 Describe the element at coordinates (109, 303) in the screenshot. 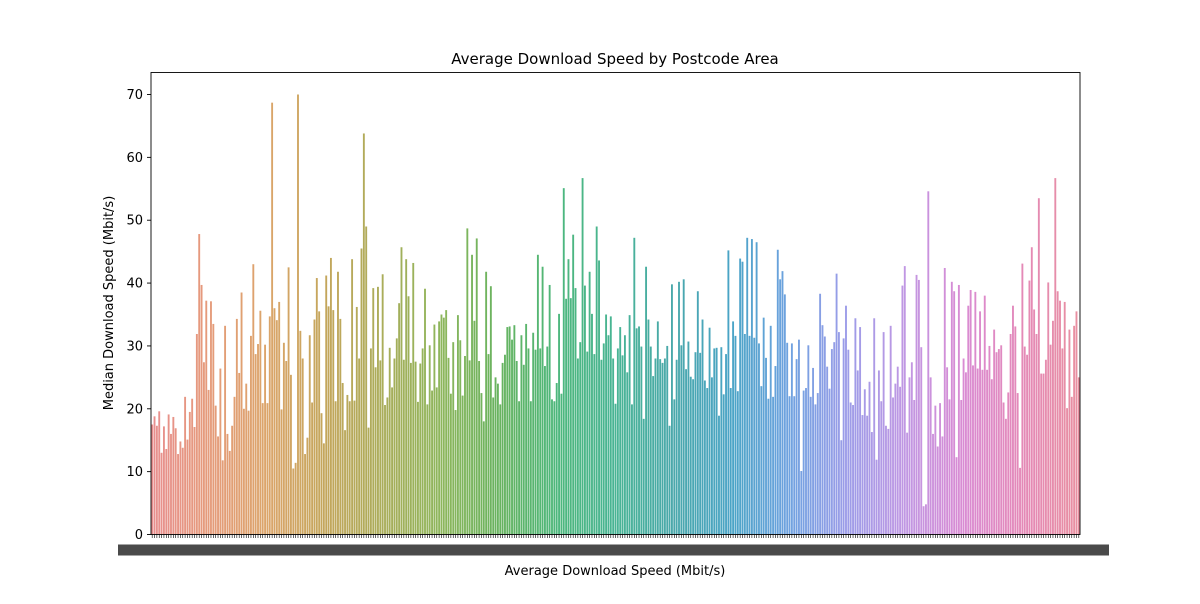

I see `y-axis-label: Median Download Speed (Mbit/s)` at that location.